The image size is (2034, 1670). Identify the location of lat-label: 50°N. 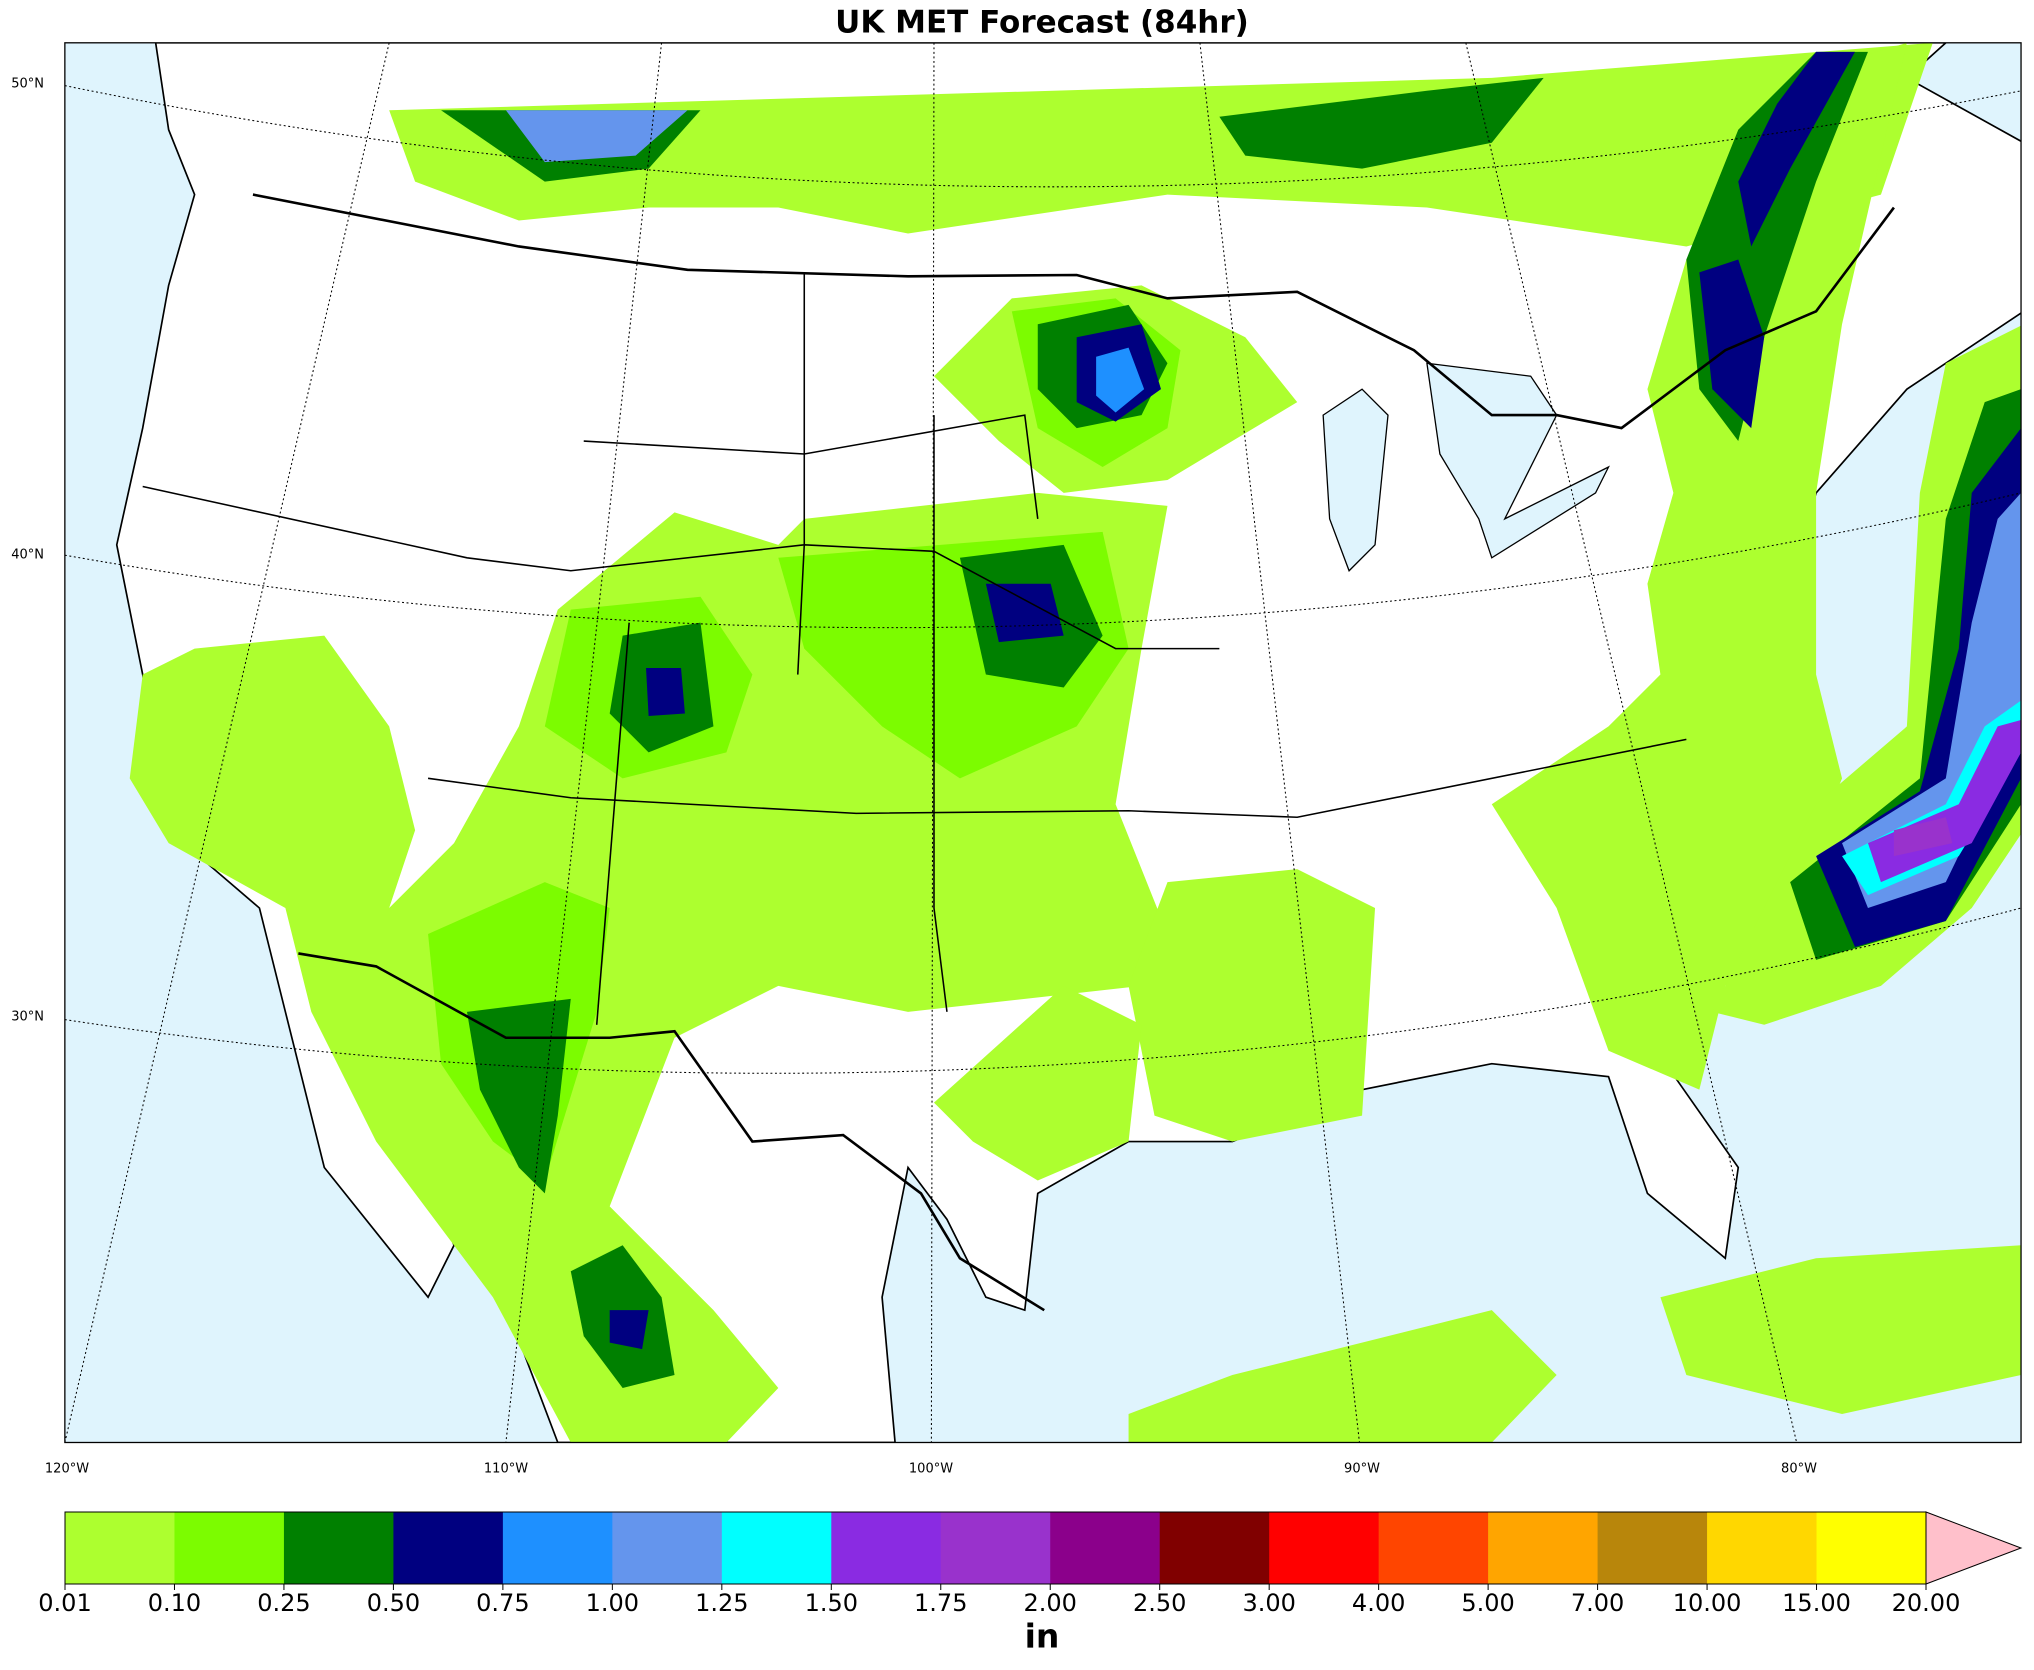
(27, 84).